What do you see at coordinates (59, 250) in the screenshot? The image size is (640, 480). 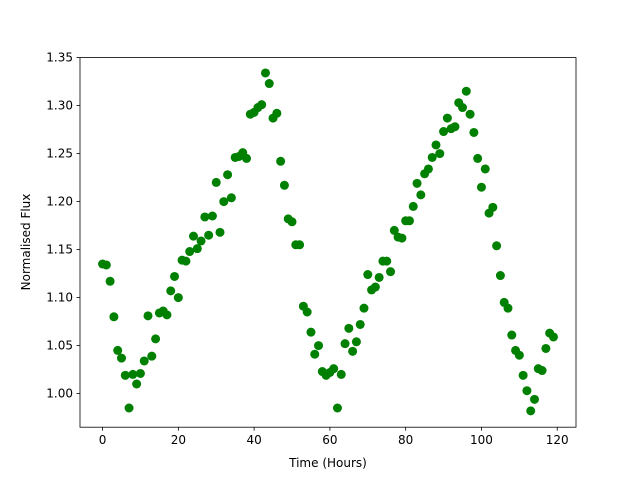 I see `y-tick-label: 1.15` at bounding box center [59, 250].